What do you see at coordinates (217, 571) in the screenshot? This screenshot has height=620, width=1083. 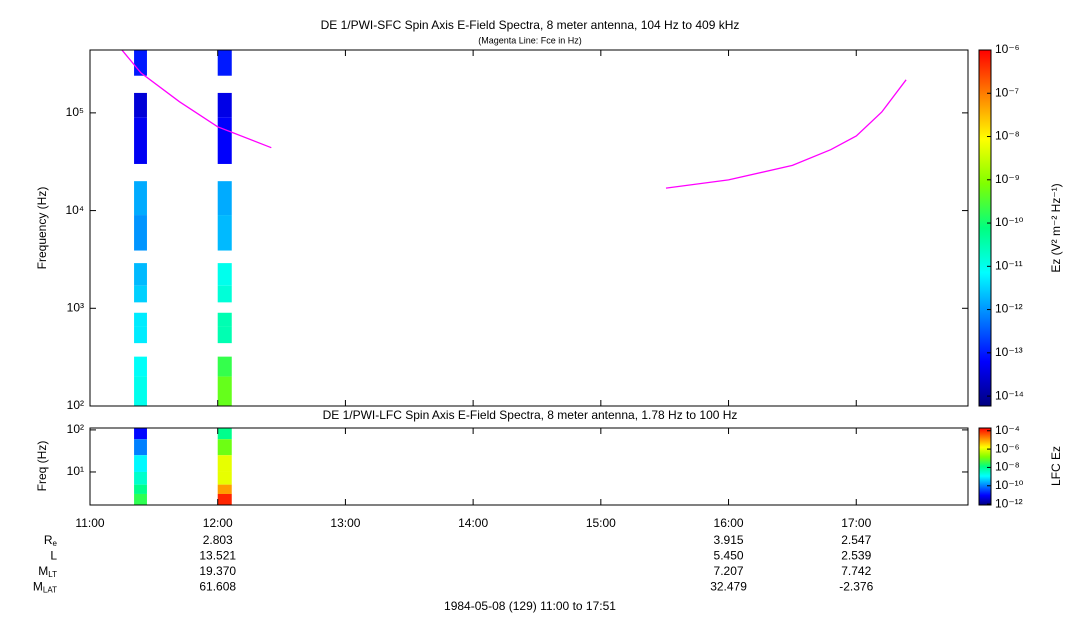 I see `ephemeris-value: 19.370` at bounding box center [217, 571].